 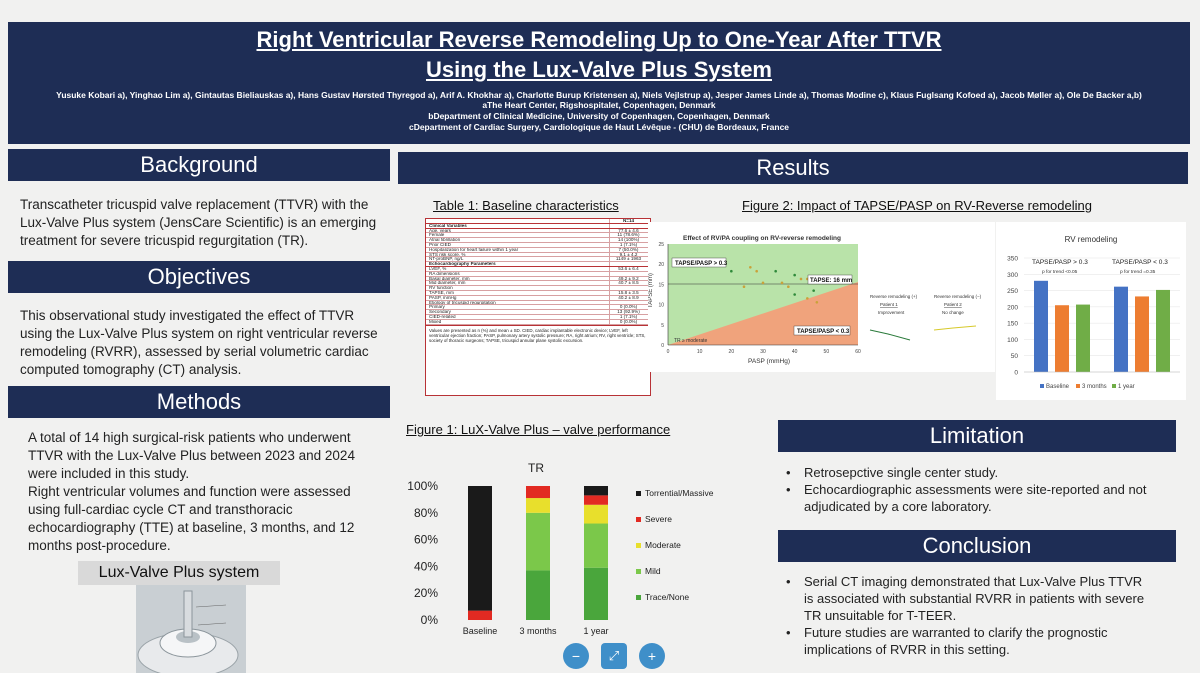 What do you see at coordinates (448, 225) in the screenshot?
I see `table1-row-label: Clinical Variables` at bounding box center [448, 225].